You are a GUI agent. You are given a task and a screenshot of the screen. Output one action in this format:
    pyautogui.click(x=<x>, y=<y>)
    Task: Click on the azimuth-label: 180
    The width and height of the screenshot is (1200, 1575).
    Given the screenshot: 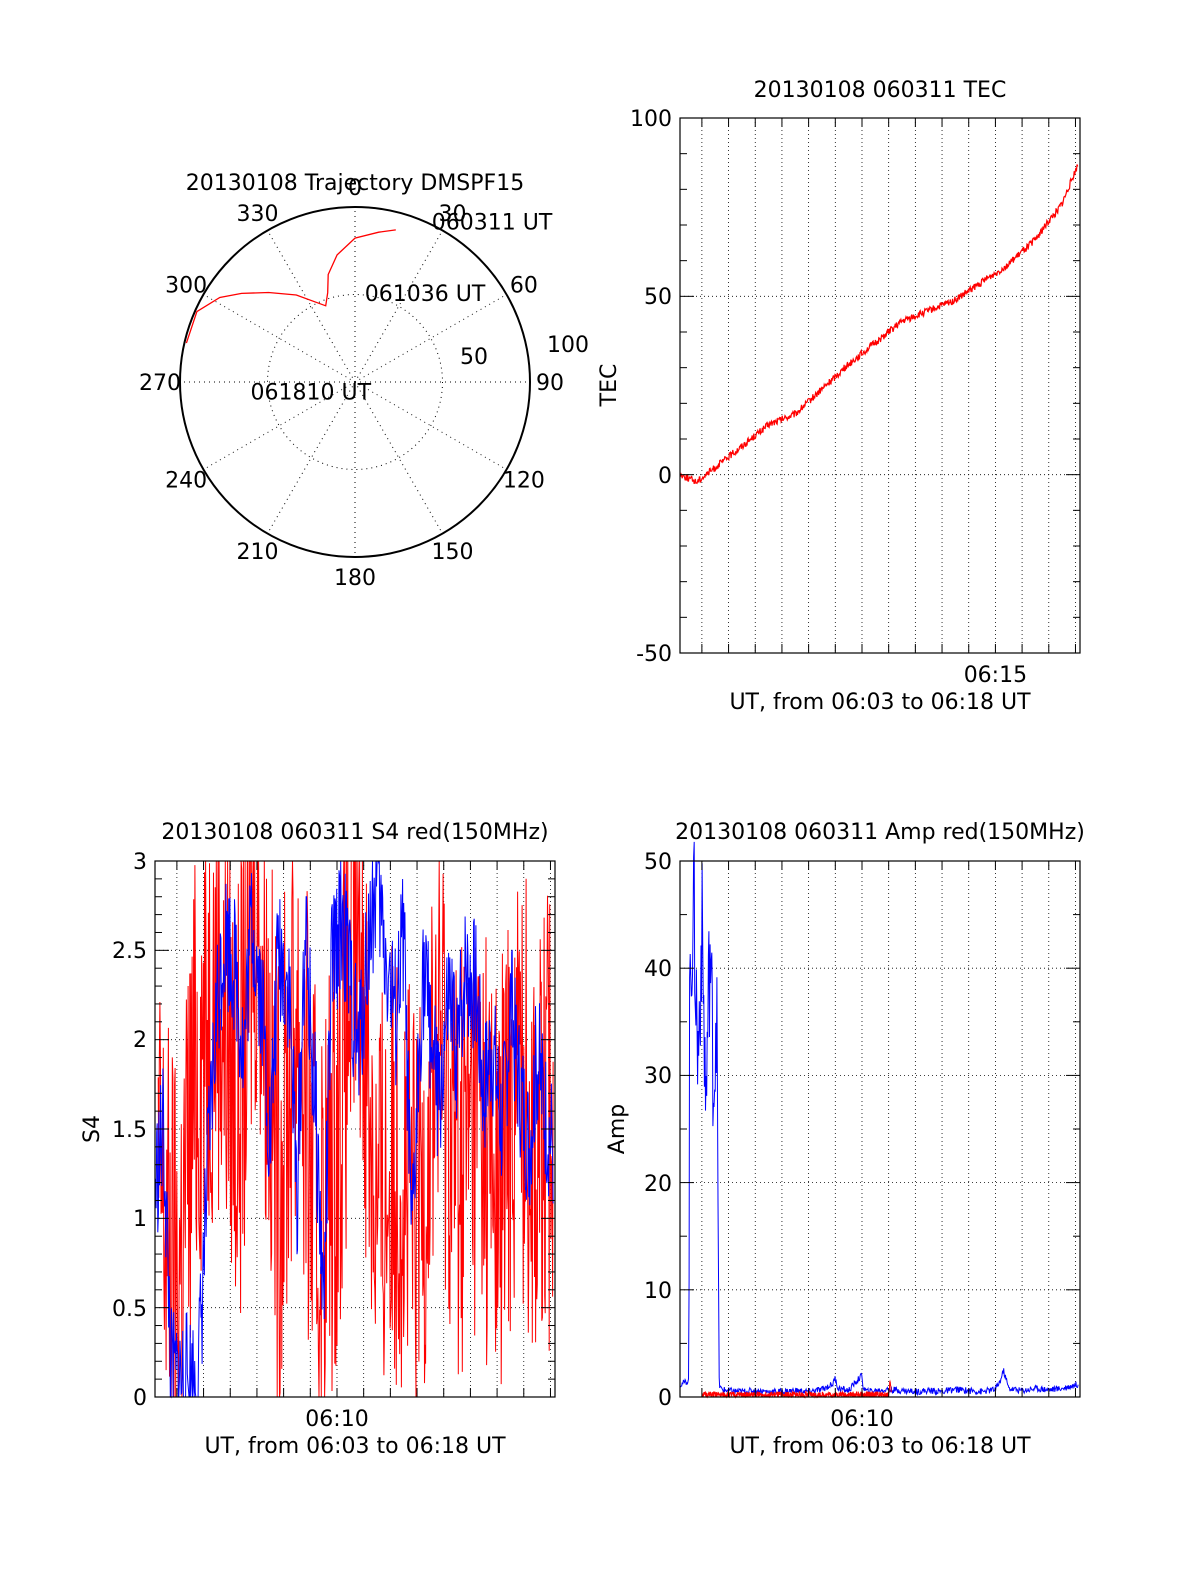 What is the action you would take?
    pyautogui.click(x=355, y=578)
    